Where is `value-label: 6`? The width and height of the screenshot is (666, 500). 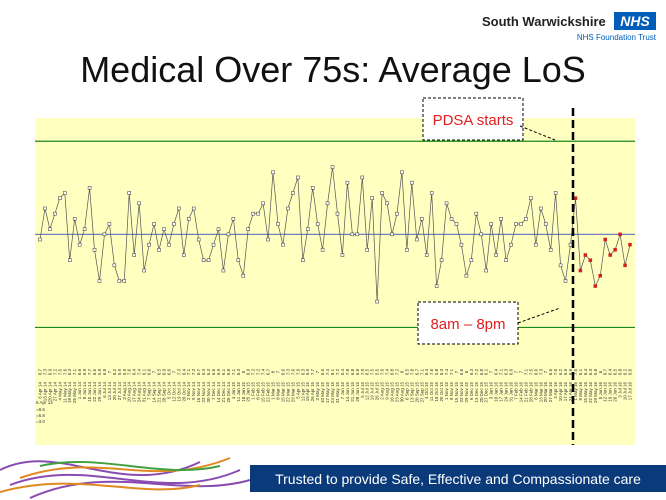 value-label: 6 is located at coordinates (466, 371).